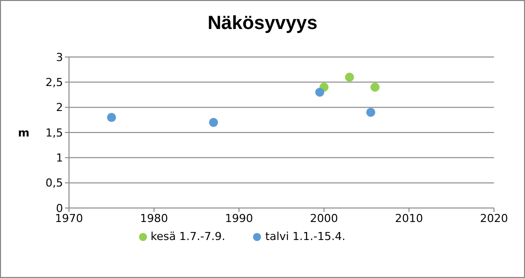 This screenshot has height=278, width=525. I want to click on y-tick-label: 1, so click(59, 158).